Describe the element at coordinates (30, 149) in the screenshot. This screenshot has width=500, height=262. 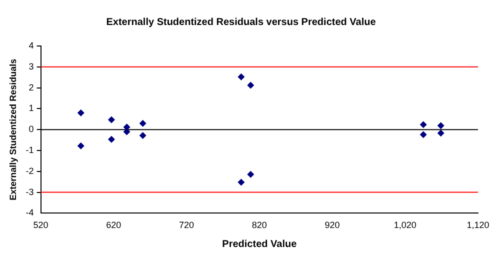
I see `y-tick-label: -1` at that location.